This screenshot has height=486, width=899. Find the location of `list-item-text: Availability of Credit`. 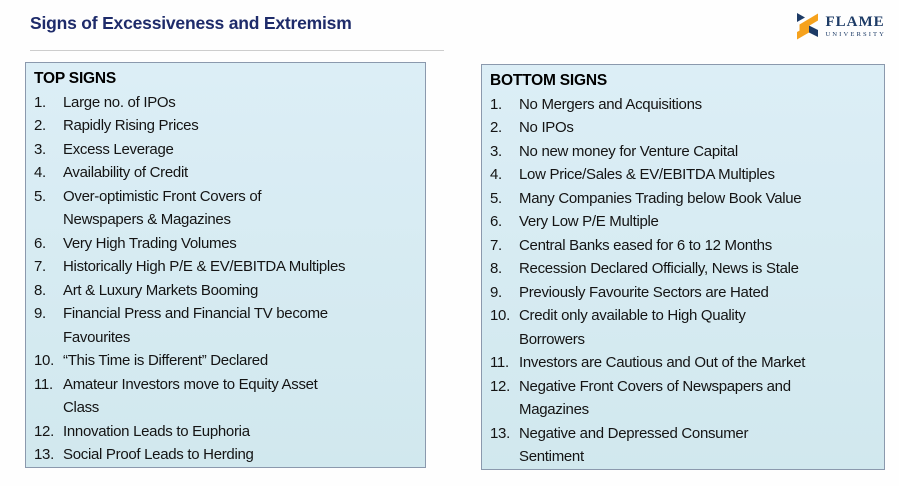

list-item-text: Availability of Credit is located at coordinates (125, 172).